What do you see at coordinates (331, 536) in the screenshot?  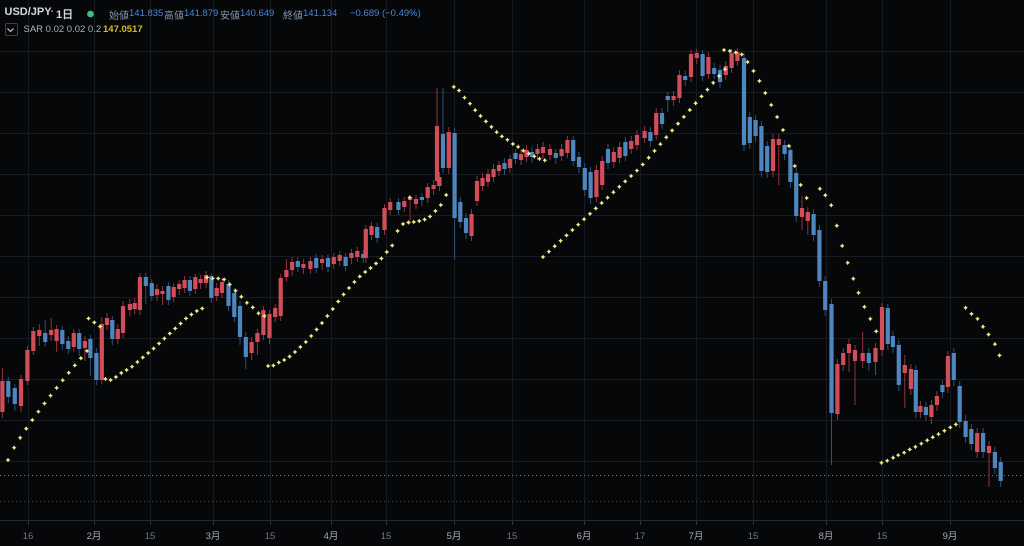 I see `svg-text: 4月` at bounding box center [331, 536].